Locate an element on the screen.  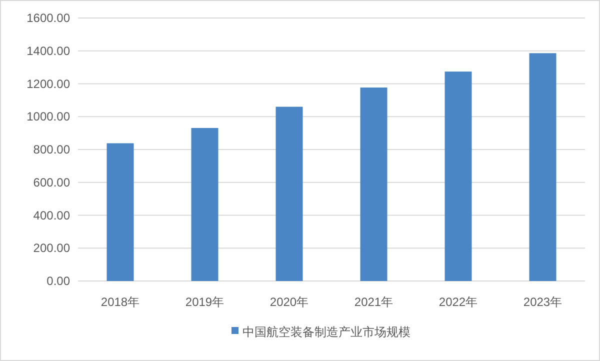
x-tick-label: 2022年 is located at coordinates (458, 302).